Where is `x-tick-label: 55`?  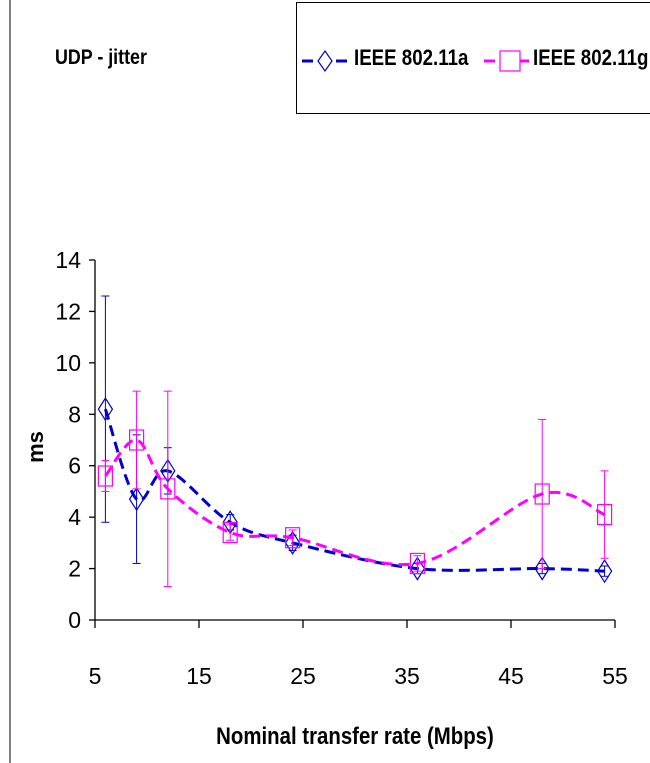 x-tick-label: 55 is located at coordinates (615, 676).